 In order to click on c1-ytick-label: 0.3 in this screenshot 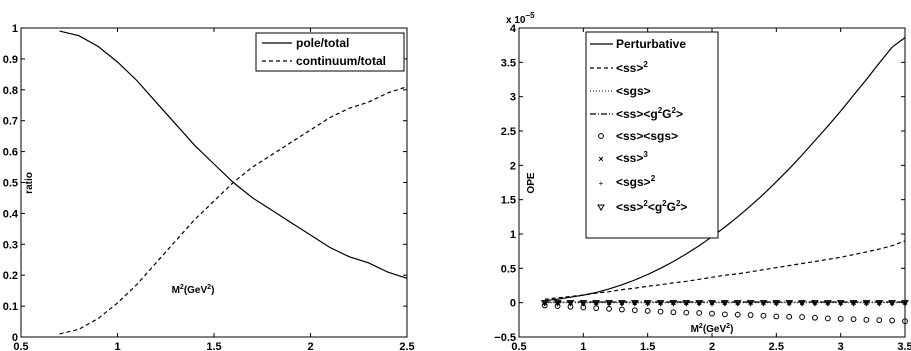, I will do `click(10, 245)`.